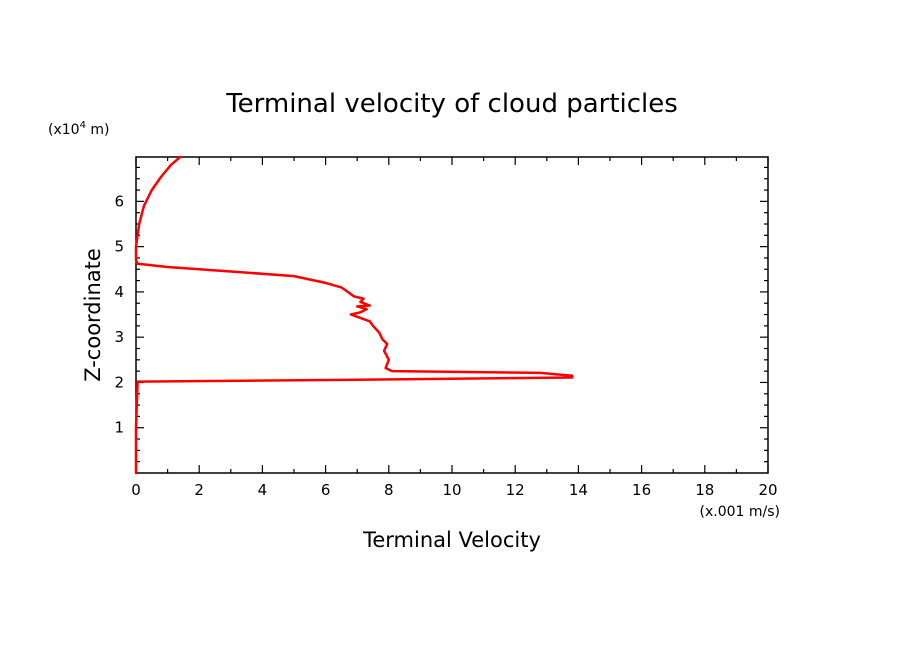 This screenshot has width=904, height=654. I want to click on y-tick-label: 5, so click(119, 247).